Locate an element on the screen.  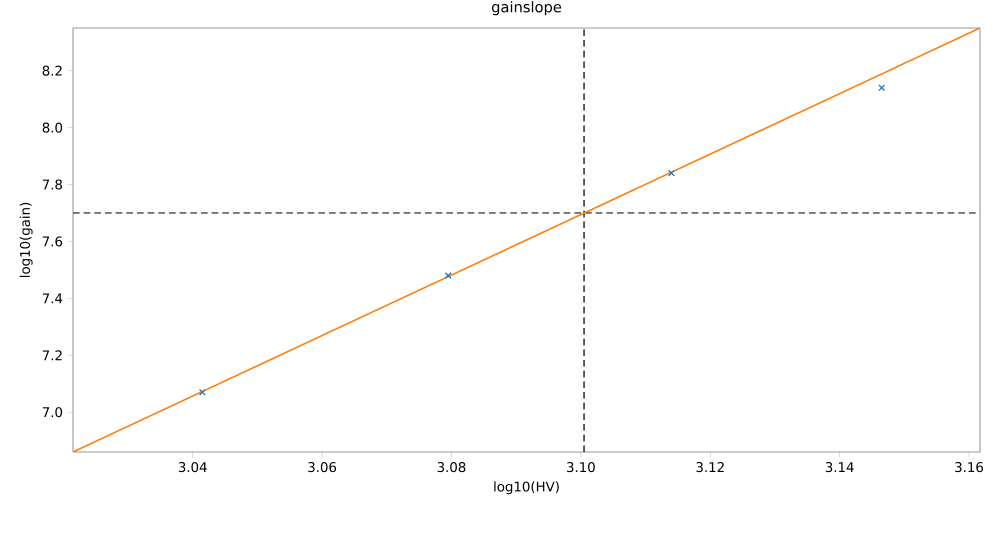
y-tick-label: 7.2 is located at coordinates (52, 355).